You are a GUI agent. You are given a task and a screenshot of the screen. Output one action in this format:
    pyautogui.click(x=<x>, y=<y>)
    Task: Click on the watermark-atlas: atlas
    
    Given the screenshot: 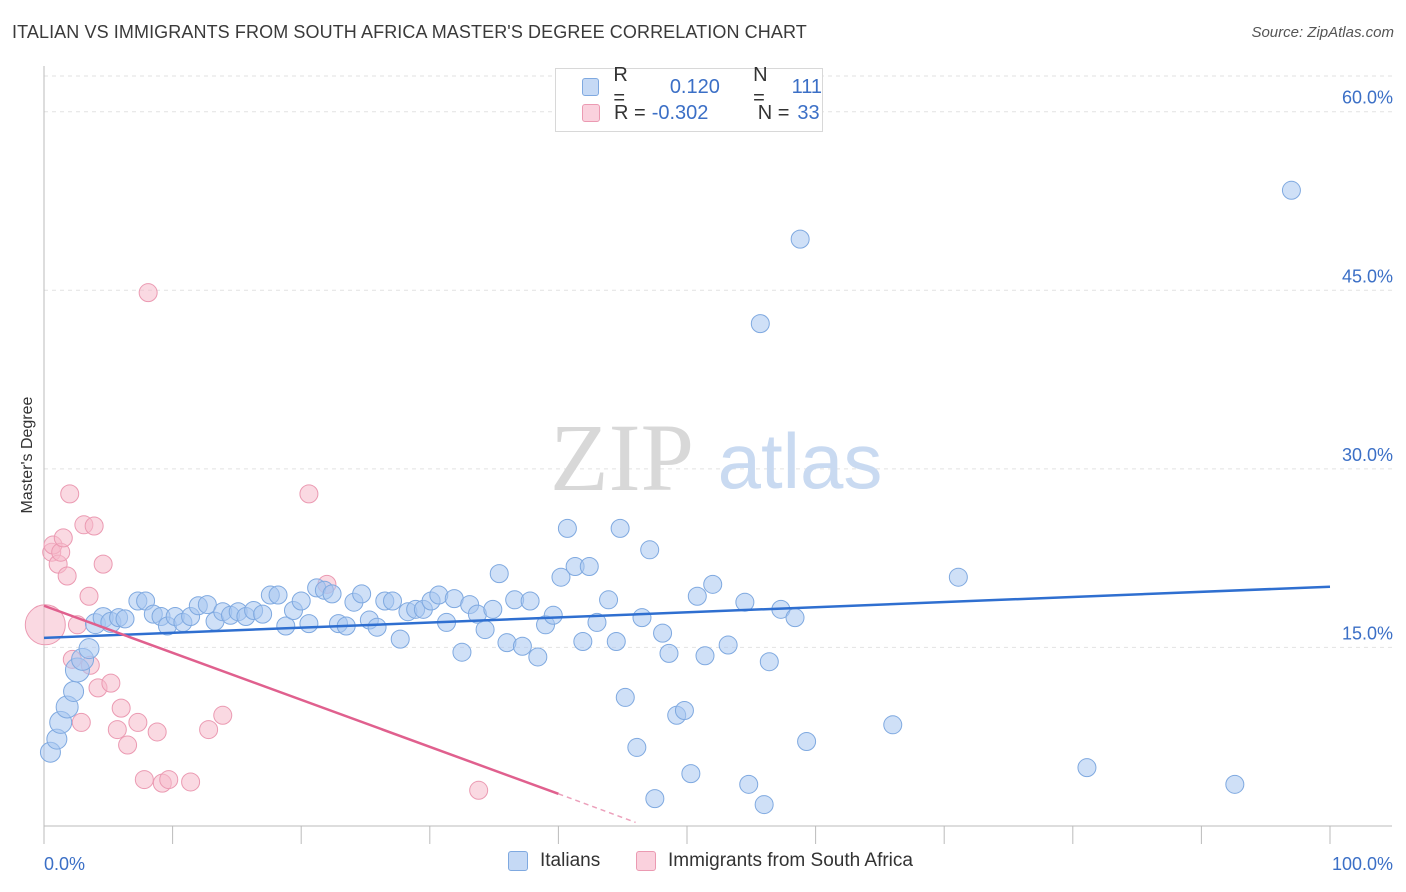 What is the action you would take?
    pyautogui.click(x=800, y=461)
    